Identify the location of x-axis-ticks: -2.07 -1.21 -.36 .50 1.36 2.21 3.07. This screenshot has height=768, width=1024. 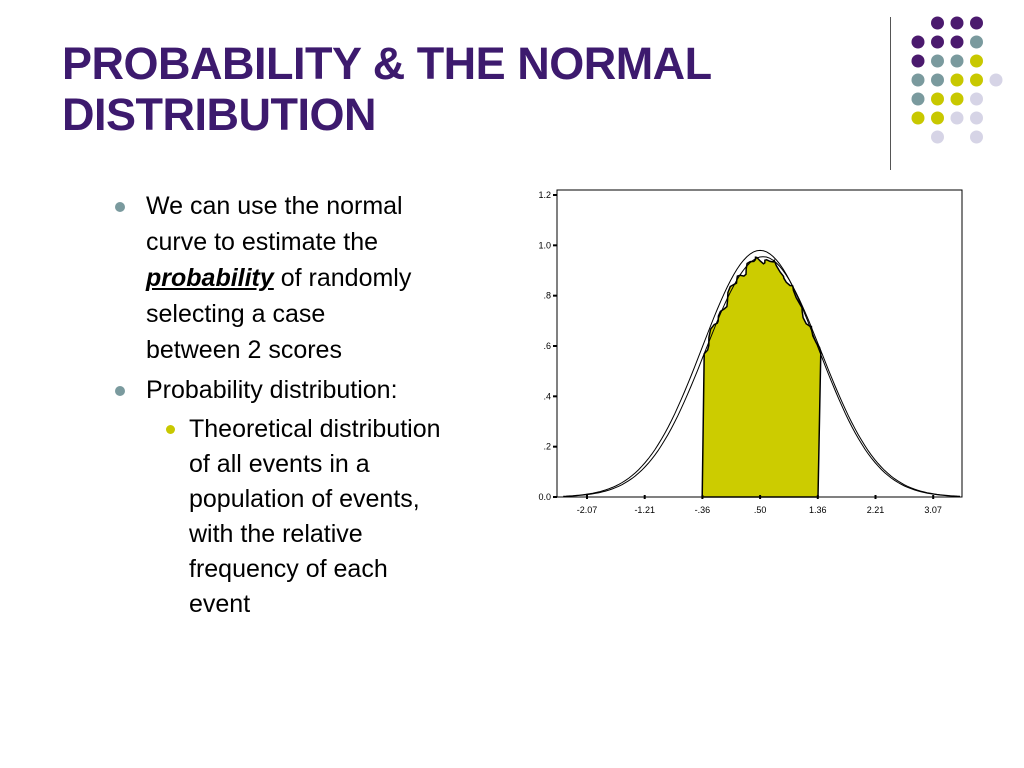
(759, 505).